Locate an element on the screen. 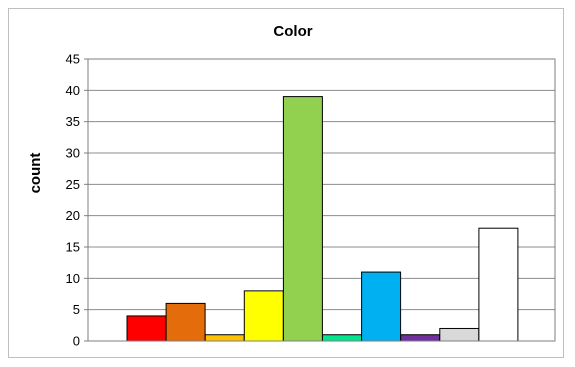  y-tick-label: 30 is located at coordinates (73, 153).